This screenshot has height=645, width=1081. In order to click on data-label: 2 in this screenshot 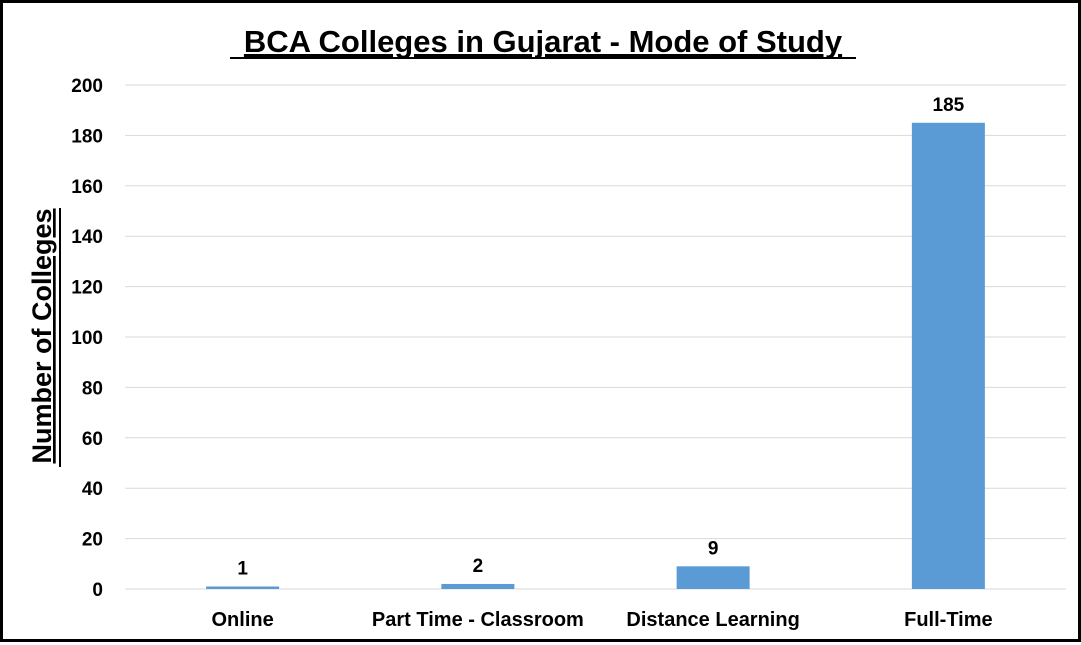, I will do `click(478, 566)`.